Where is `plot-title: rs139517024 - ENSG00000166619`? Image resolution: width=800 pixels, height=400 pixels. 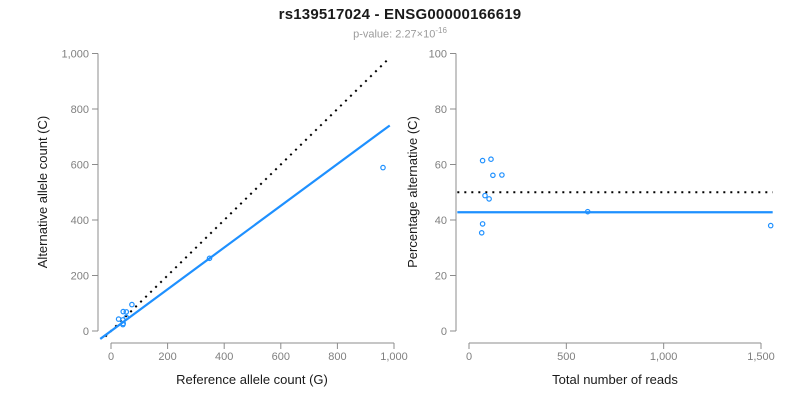
plot-title: rs139517024 - ENSG00000166619 is located at coordinates (400, 14).